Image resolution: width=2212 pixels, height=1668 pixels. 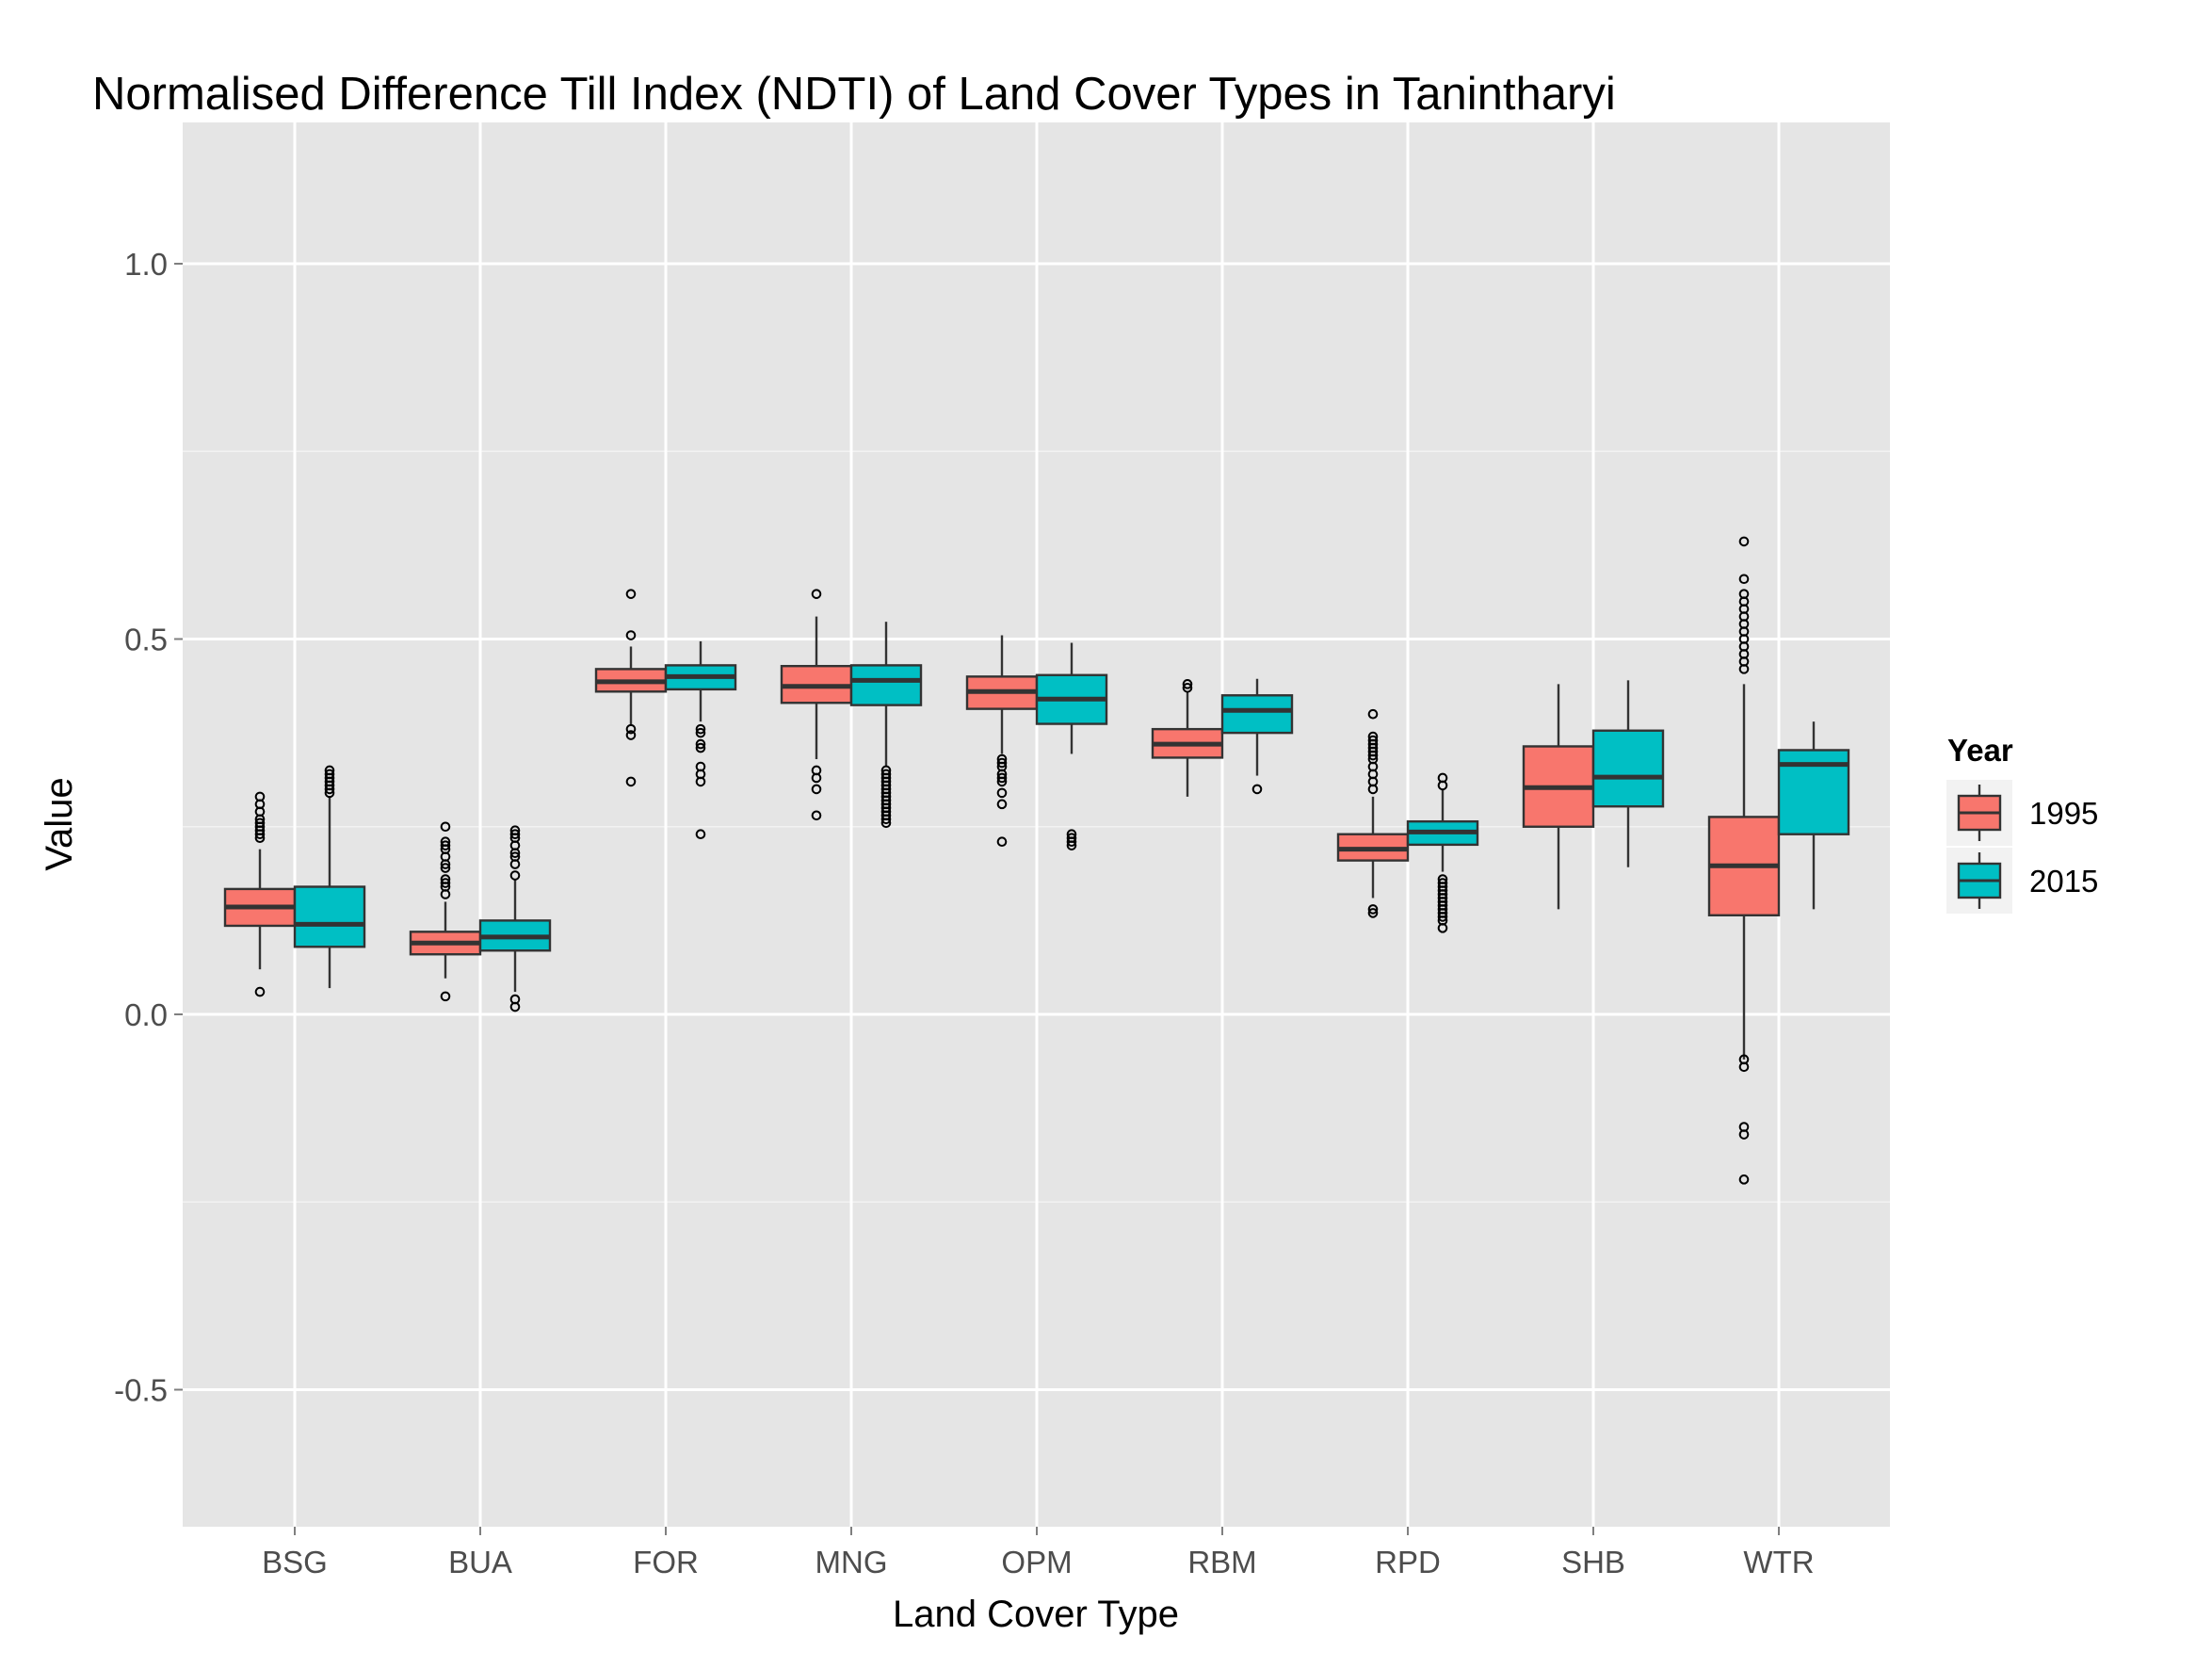 I want to click on box-OPM-2015, so click(x=1071, y=746).